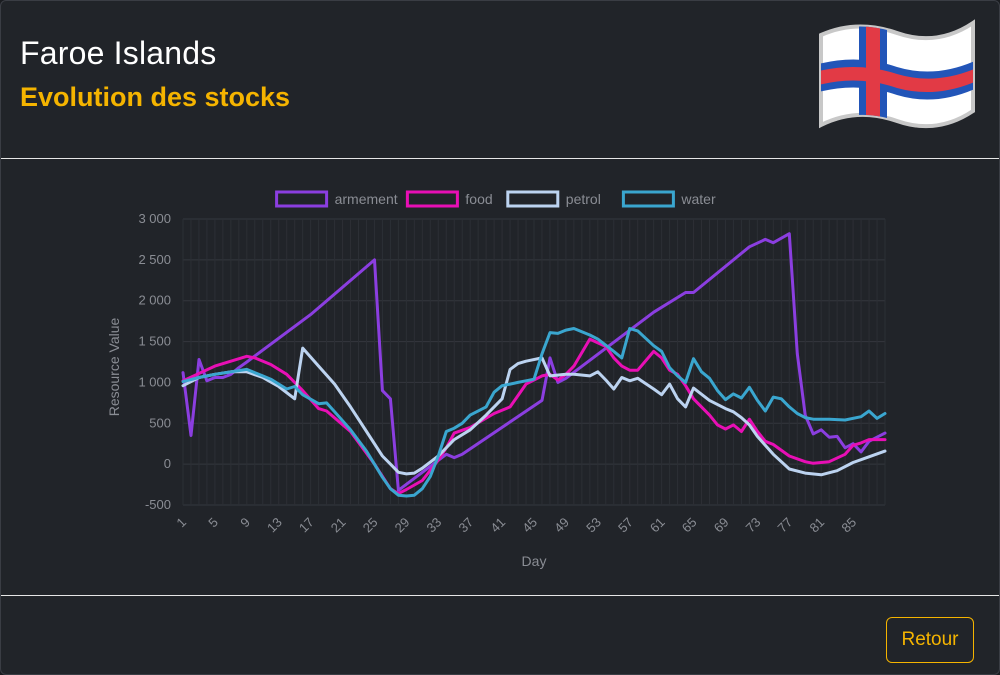  I want to click on y-axis-title: Resource Value, so click(114, 367).